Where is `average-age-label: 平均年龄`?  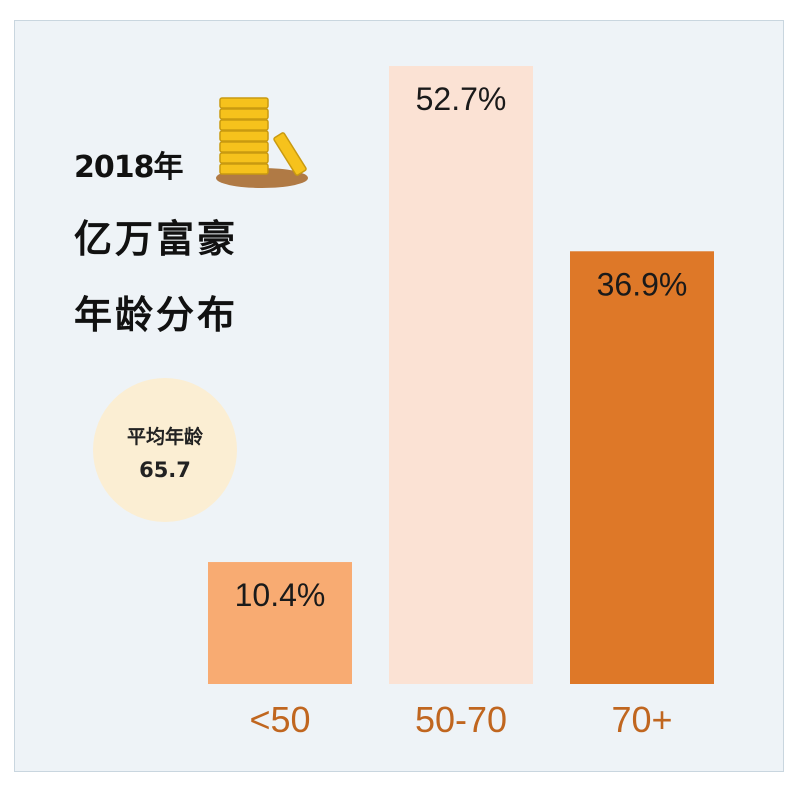 average-age-label: 平均年龄 is located at coordinates (164, 437).